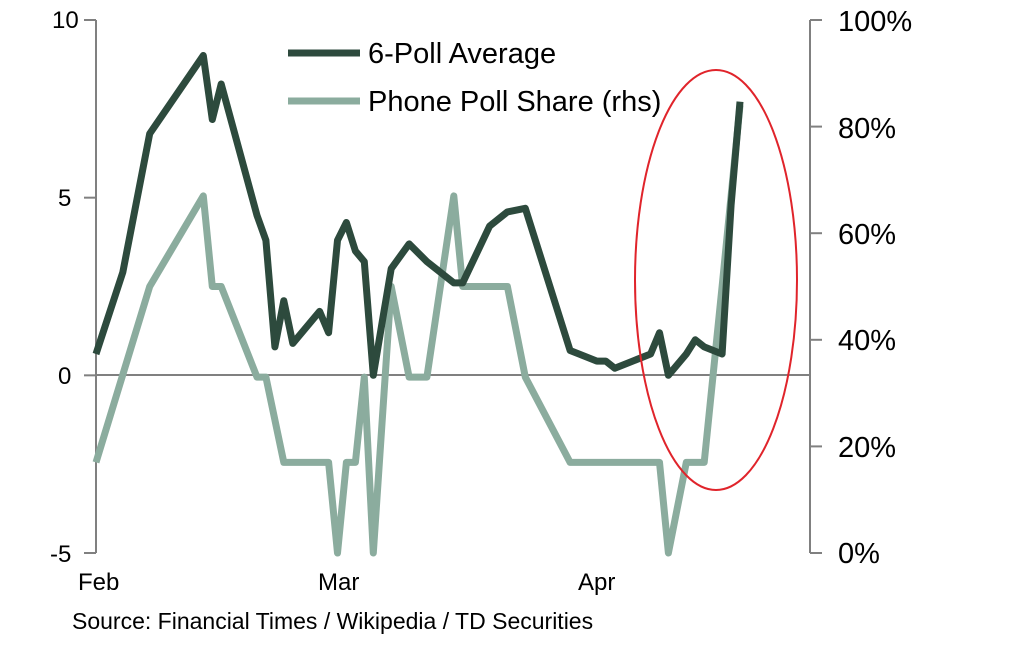 This screenshot has width=1016, height=662. What do you see at coordinates (875, 22) in the screenshot?
I see `right-tick-label-100: 100%` at bounding box center [875, 22].